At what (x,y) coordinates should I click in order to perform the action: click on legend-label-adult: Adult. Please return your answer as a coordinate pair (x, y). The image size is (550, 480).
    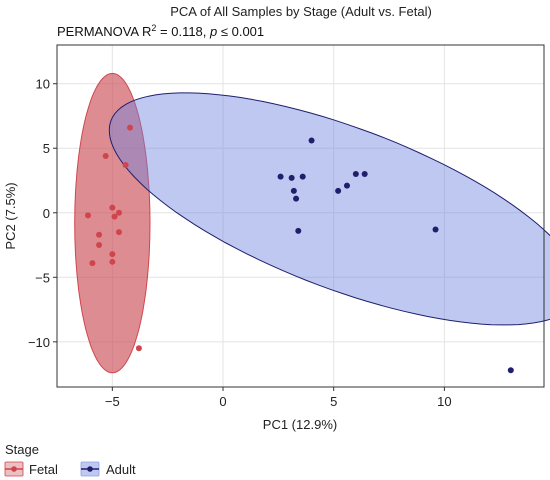
    Looking at the image, I should click on (121, 469).